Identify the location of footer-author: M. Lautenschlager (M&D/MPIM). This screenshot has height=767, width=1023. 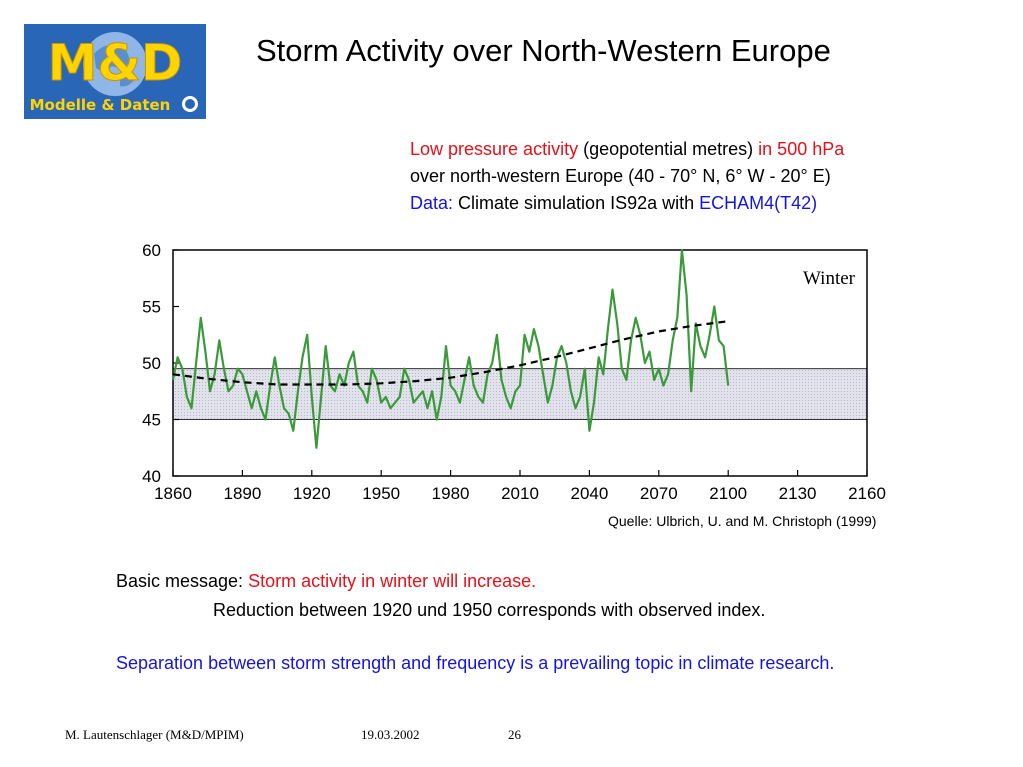
(154, 734).